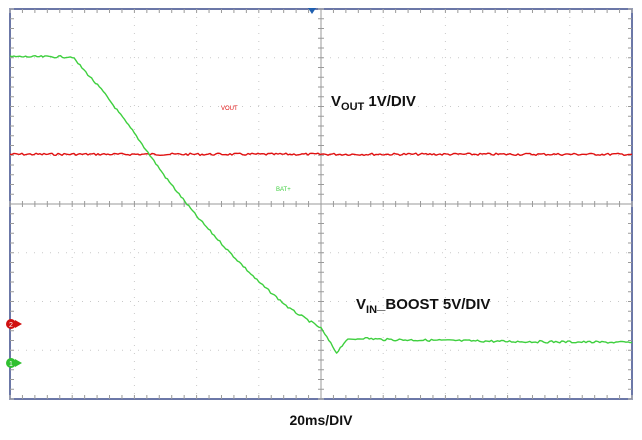  I want to click on trigger-position-marker, so click(312, 11).